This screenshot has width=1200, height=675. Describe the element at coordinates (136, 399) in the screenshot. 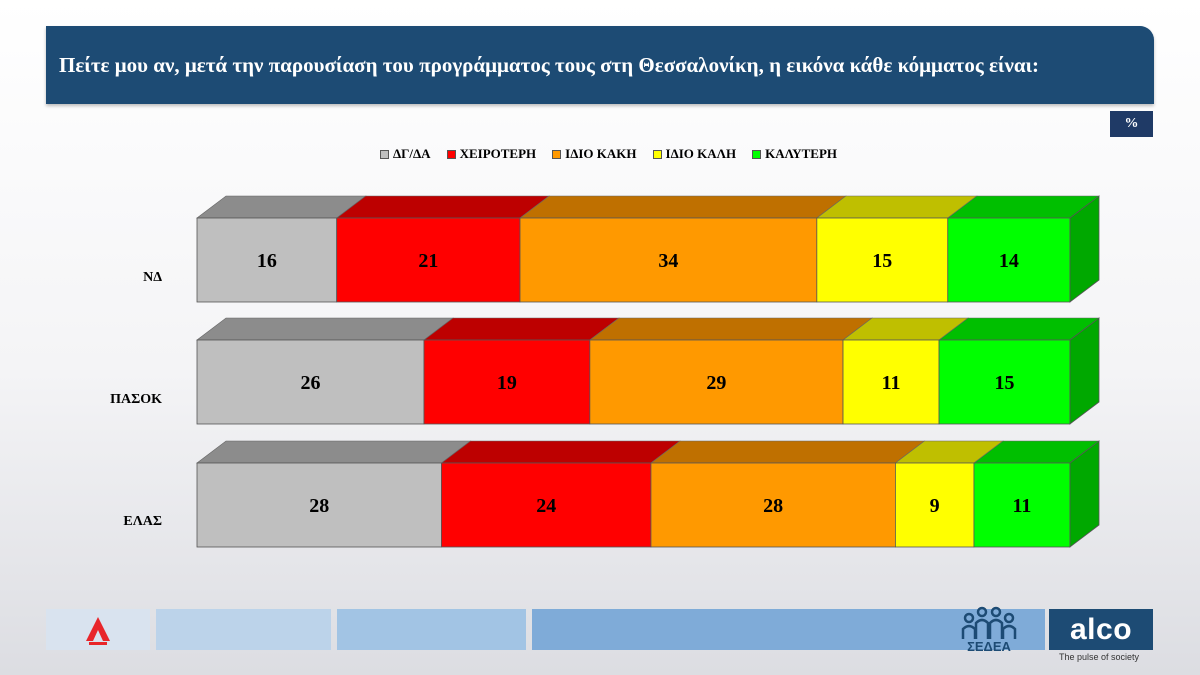

I see `row-label-pasok: ΠΑΣΟΚ` at that location.